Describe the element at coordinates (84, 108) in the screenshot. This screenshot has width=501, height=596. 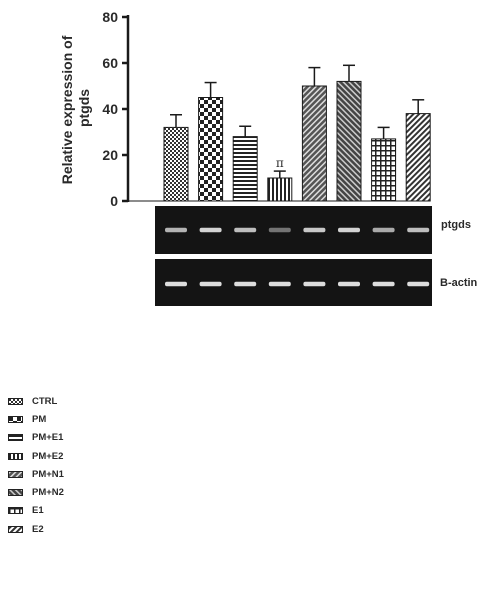
I see `y-axis-title-line-2: ptgds` at that location.